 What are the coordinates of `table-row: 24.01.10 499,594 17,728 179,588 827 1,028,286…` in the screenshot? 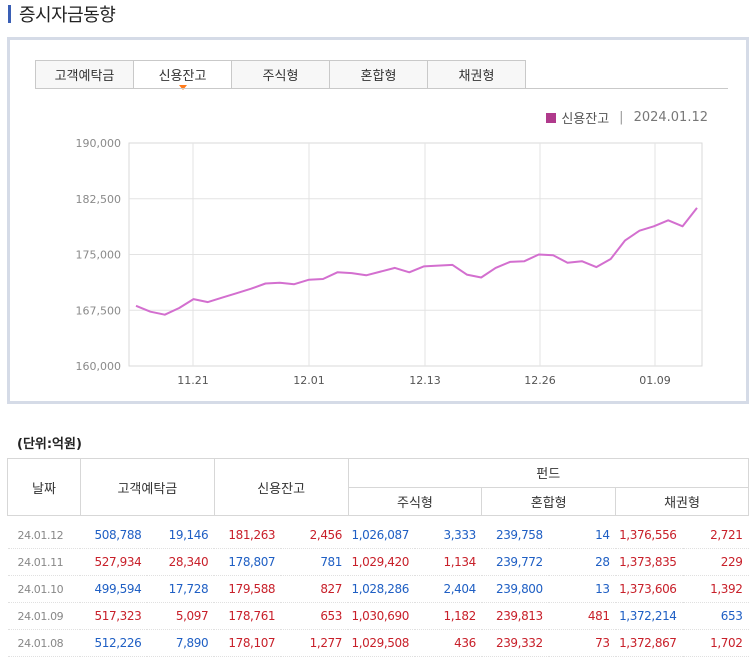 It's located at (378, 589).